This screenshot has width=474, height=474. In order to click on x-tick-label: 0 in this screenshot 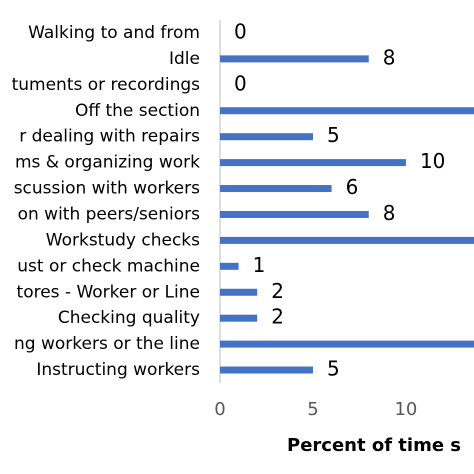, I will do `click(219, 409)`.